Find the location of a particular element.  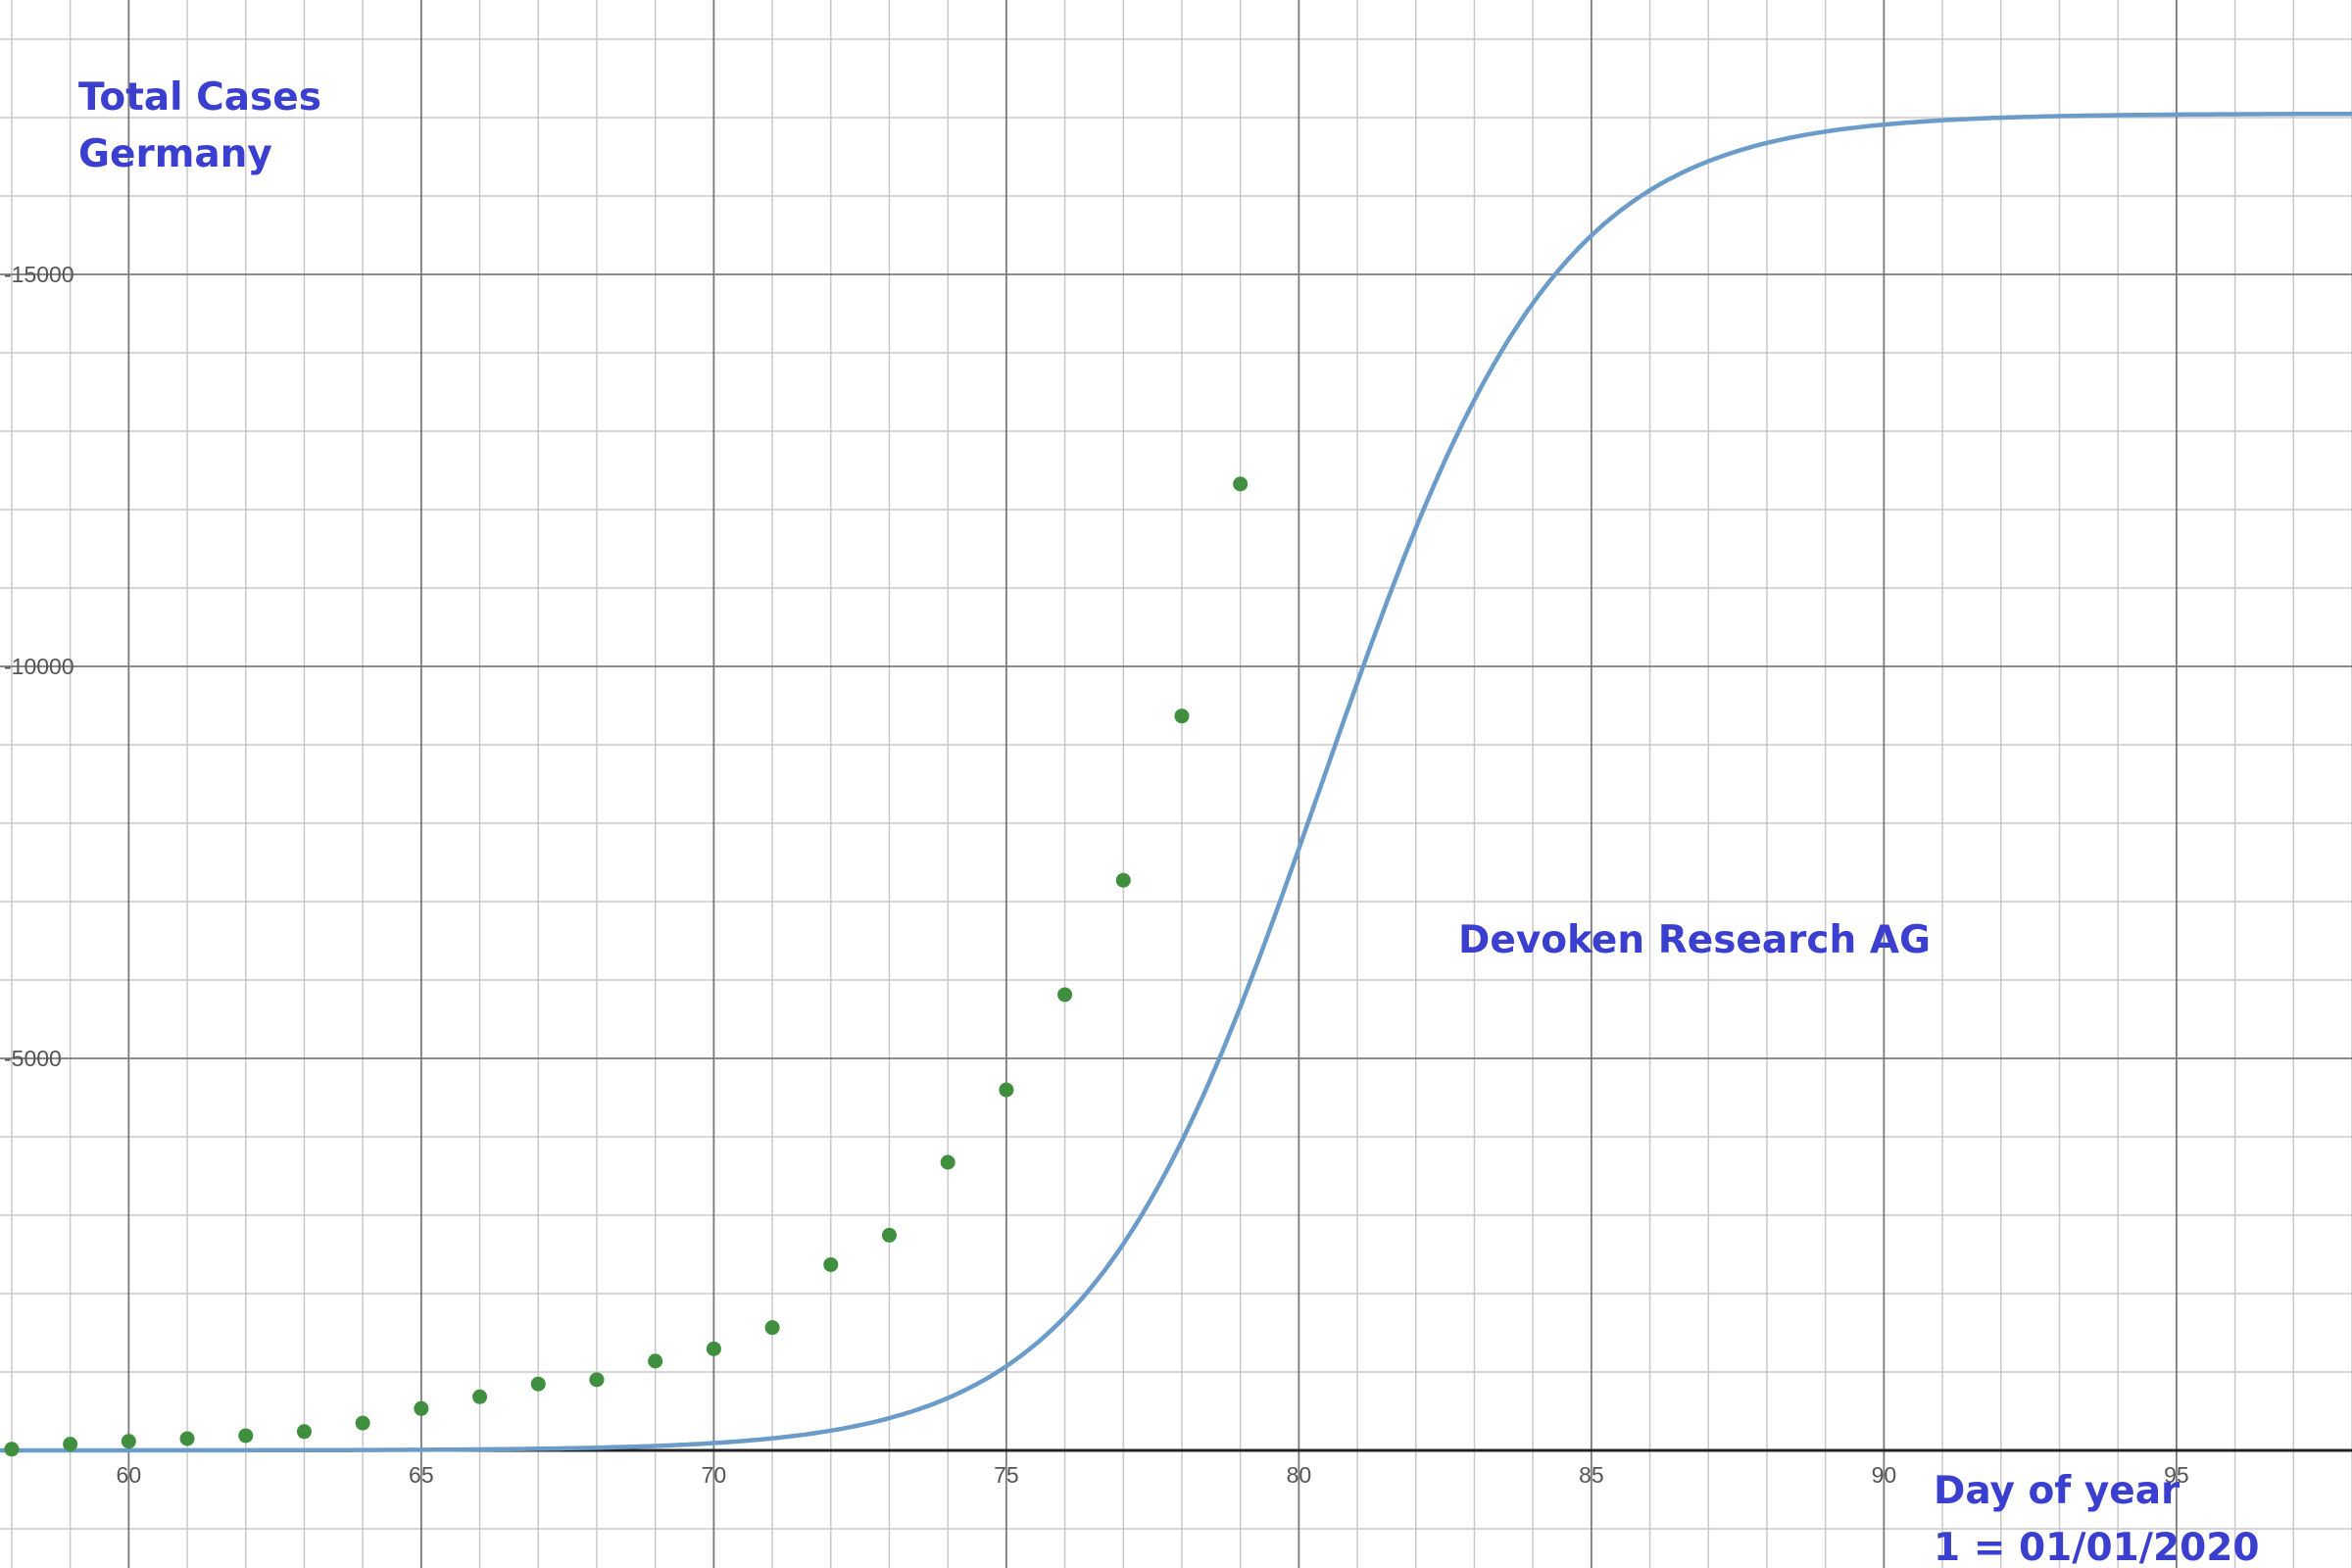

x-tick-label: 95 is located at coordinates (2176, 1475).